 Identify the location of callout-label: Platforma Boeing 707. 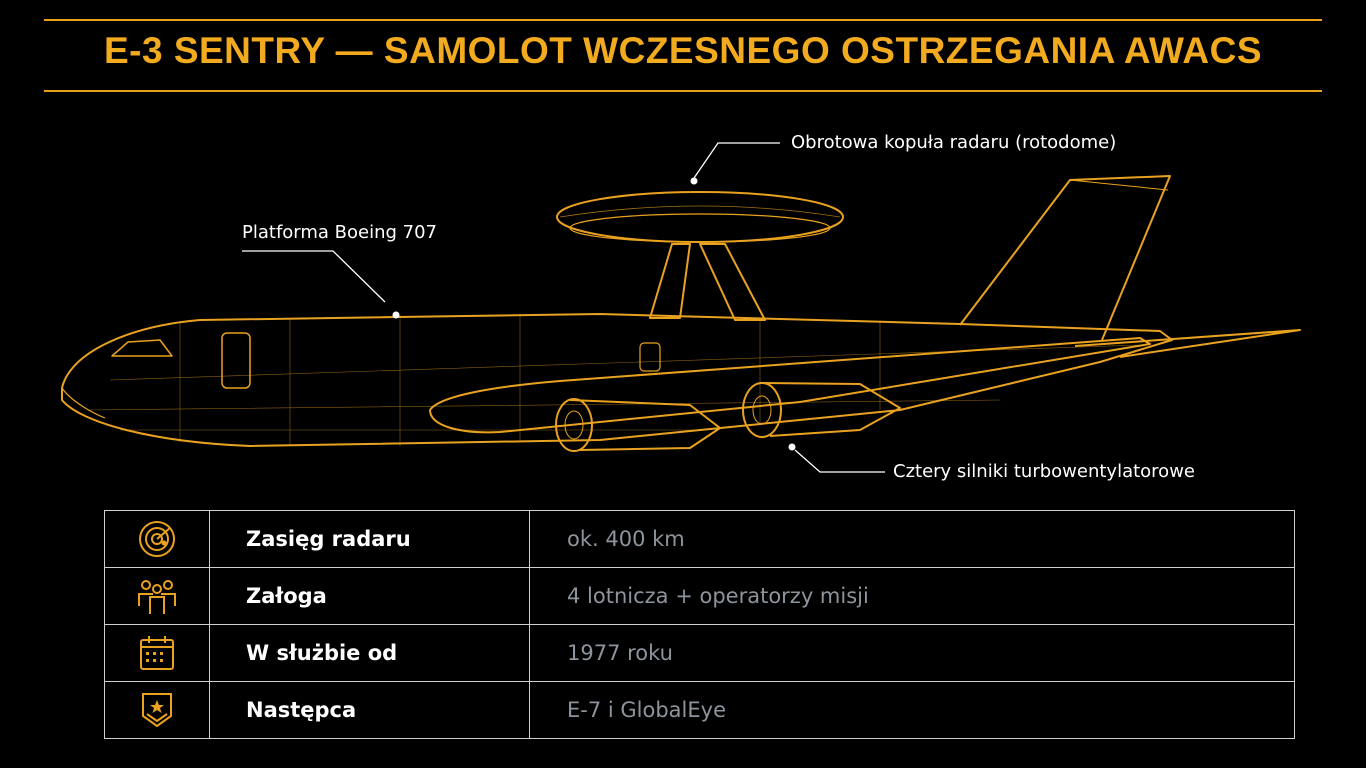
(340, 232).